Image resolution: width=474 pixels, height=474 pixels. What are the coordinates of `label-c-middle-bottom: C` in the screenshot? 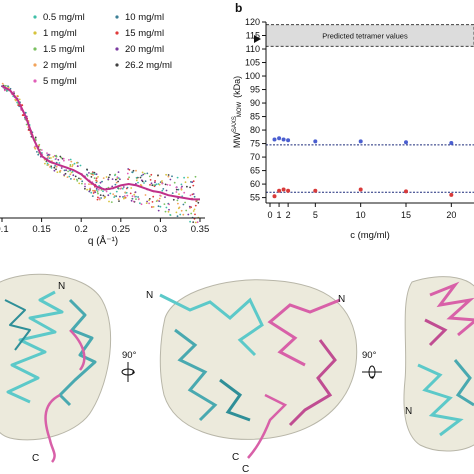 It's located at (245, 469).